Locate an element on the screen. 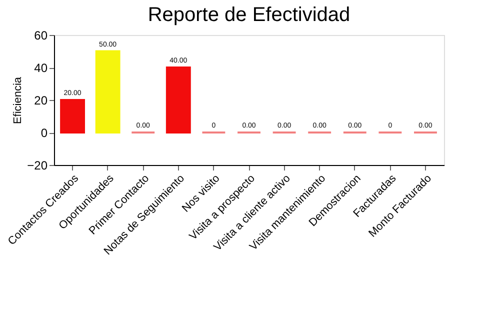 This screenshot has height=330, width=500. y-tick-label: 40 is located at coordinates (41, 68).